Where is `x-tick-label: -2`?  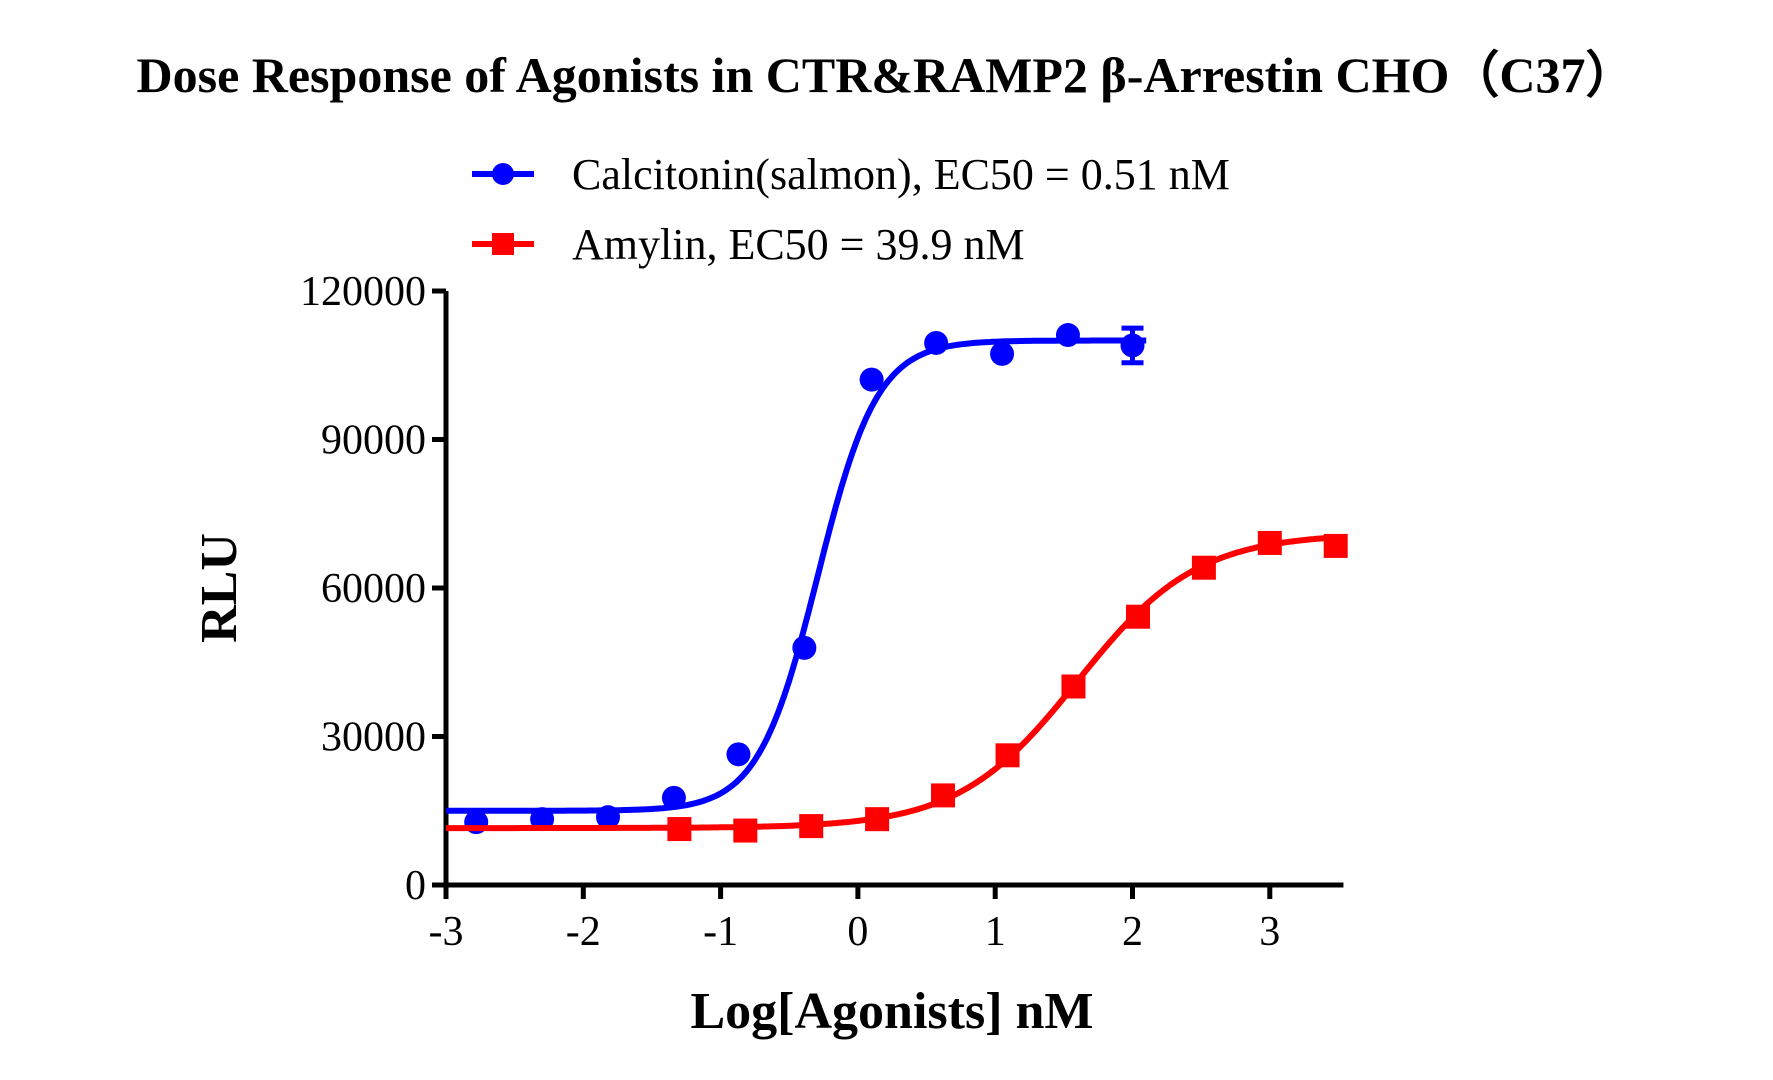
x-tick-label: -2 is located at coordinates (583, 932).